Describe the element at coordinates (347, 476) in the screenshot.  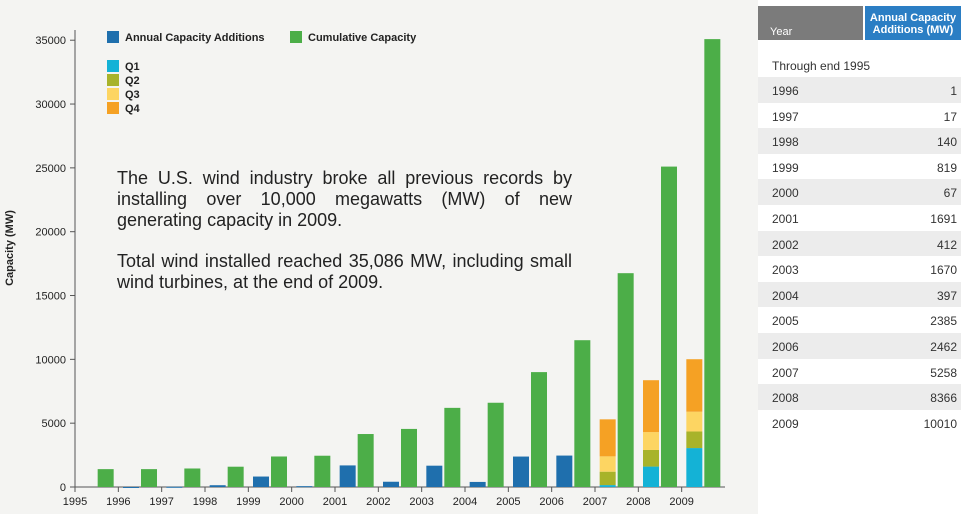
I see `annual-bar-2001` at that location.